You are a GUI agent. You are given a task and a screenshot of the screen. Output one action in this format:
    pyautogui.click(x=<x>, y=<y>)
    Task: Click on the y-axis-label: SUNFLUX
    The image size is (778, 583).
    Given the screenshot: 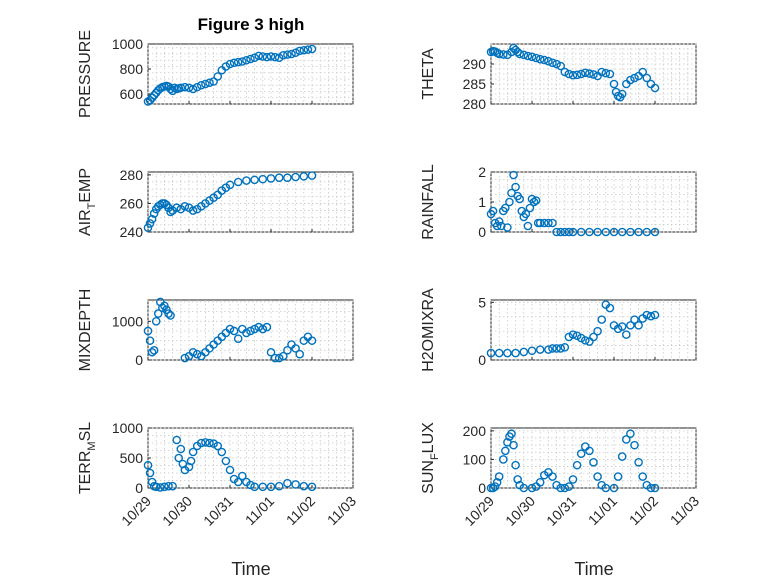 What is the action you would take?
    pyautogui.click(x=430, y=458)
    